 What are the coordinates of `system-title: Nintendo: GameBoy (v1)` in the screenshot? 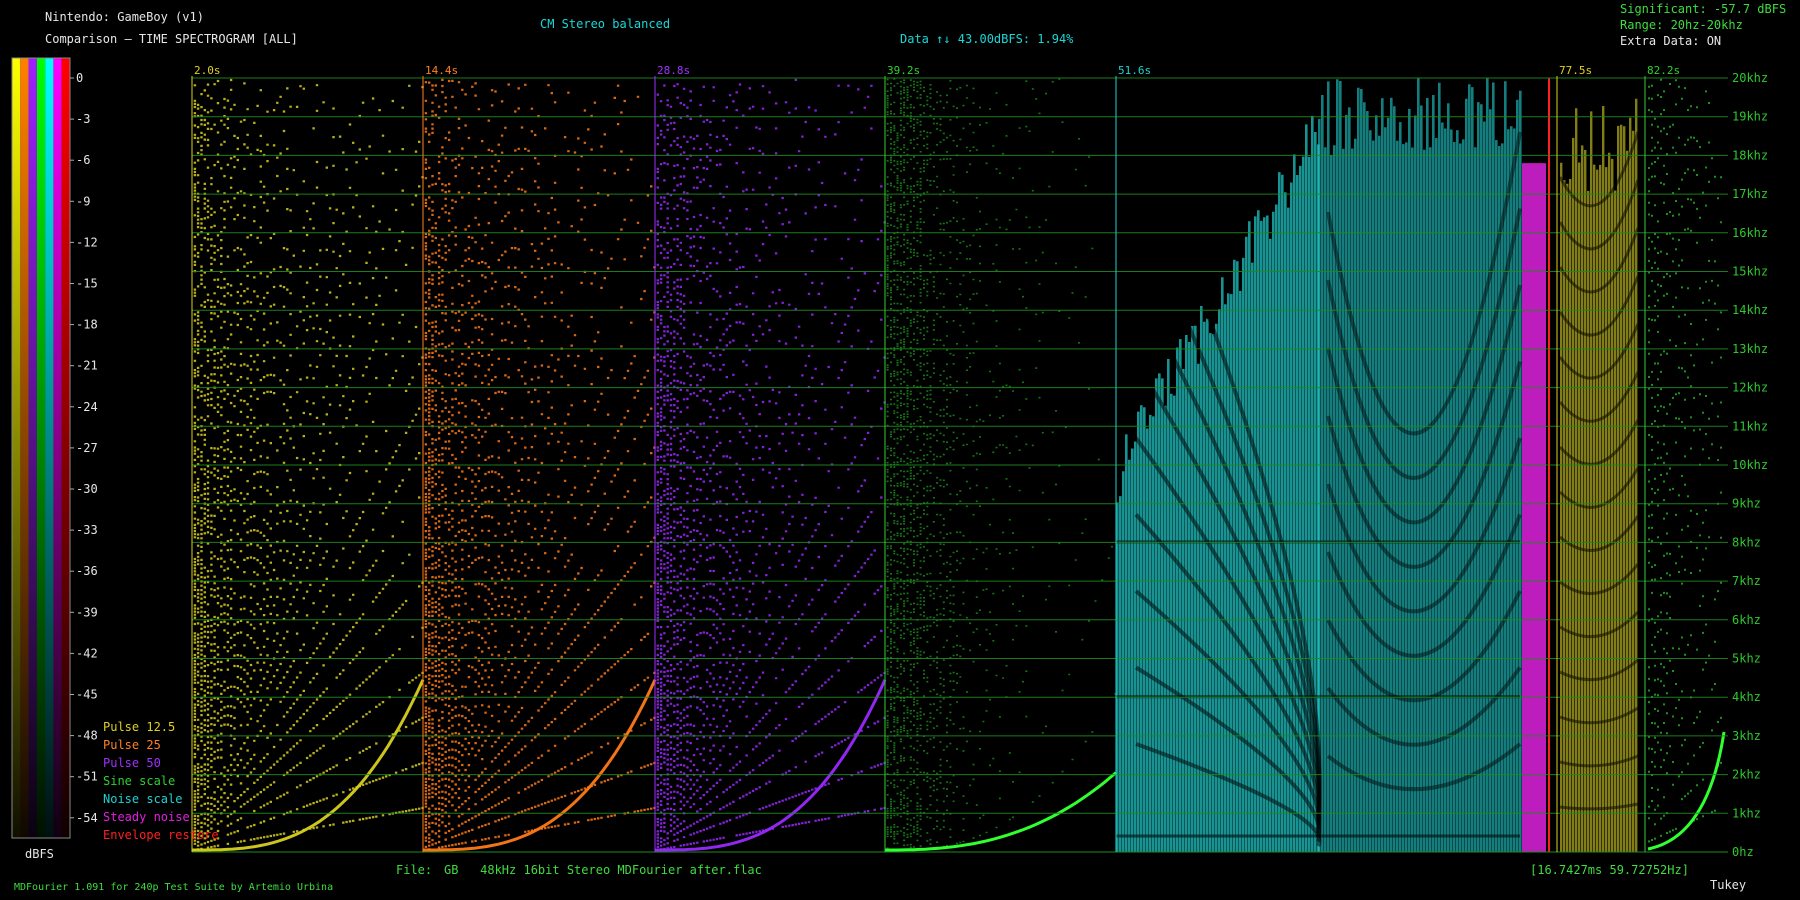 It's located at (124, 17).